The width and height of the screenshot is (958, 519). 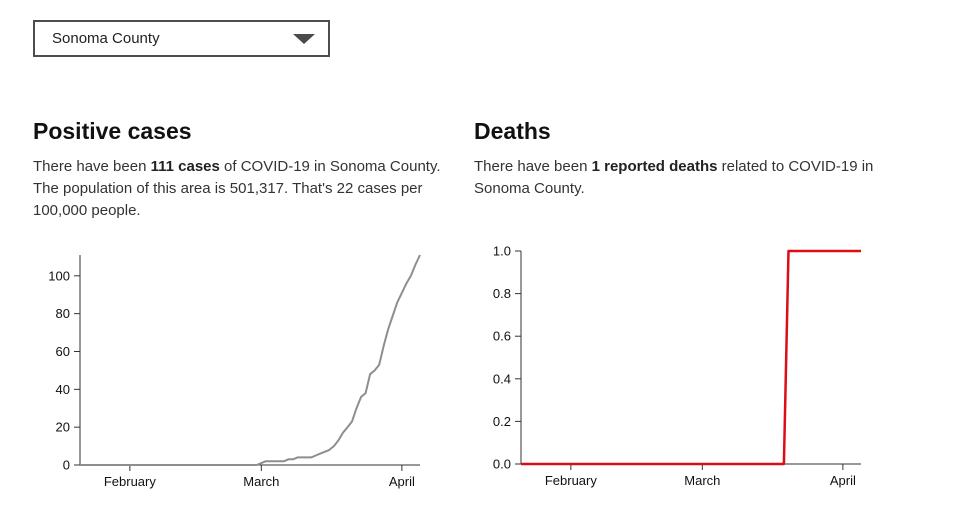 What do you see at coordinates (502, 251) in the screenshot?
I see `y-tick-label: 1.0` at bounding box center [502, 251].